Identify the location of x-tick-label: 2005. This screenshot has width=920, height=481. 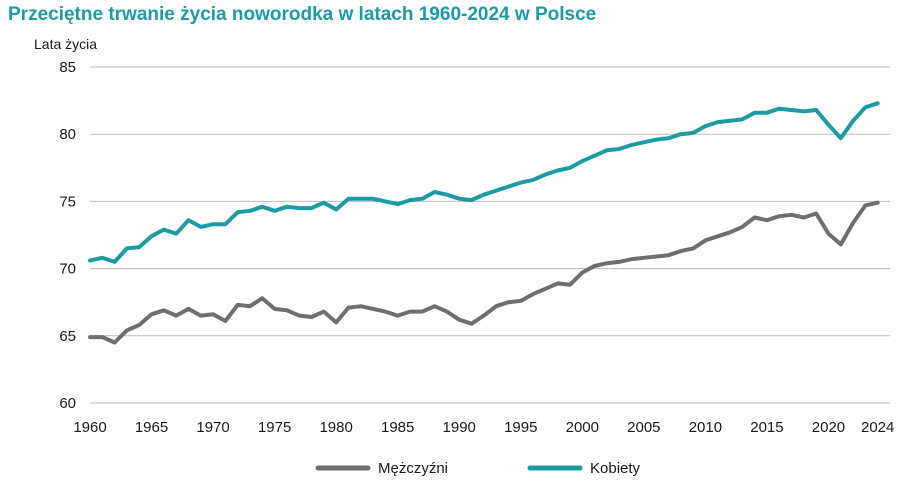
(643, 427).